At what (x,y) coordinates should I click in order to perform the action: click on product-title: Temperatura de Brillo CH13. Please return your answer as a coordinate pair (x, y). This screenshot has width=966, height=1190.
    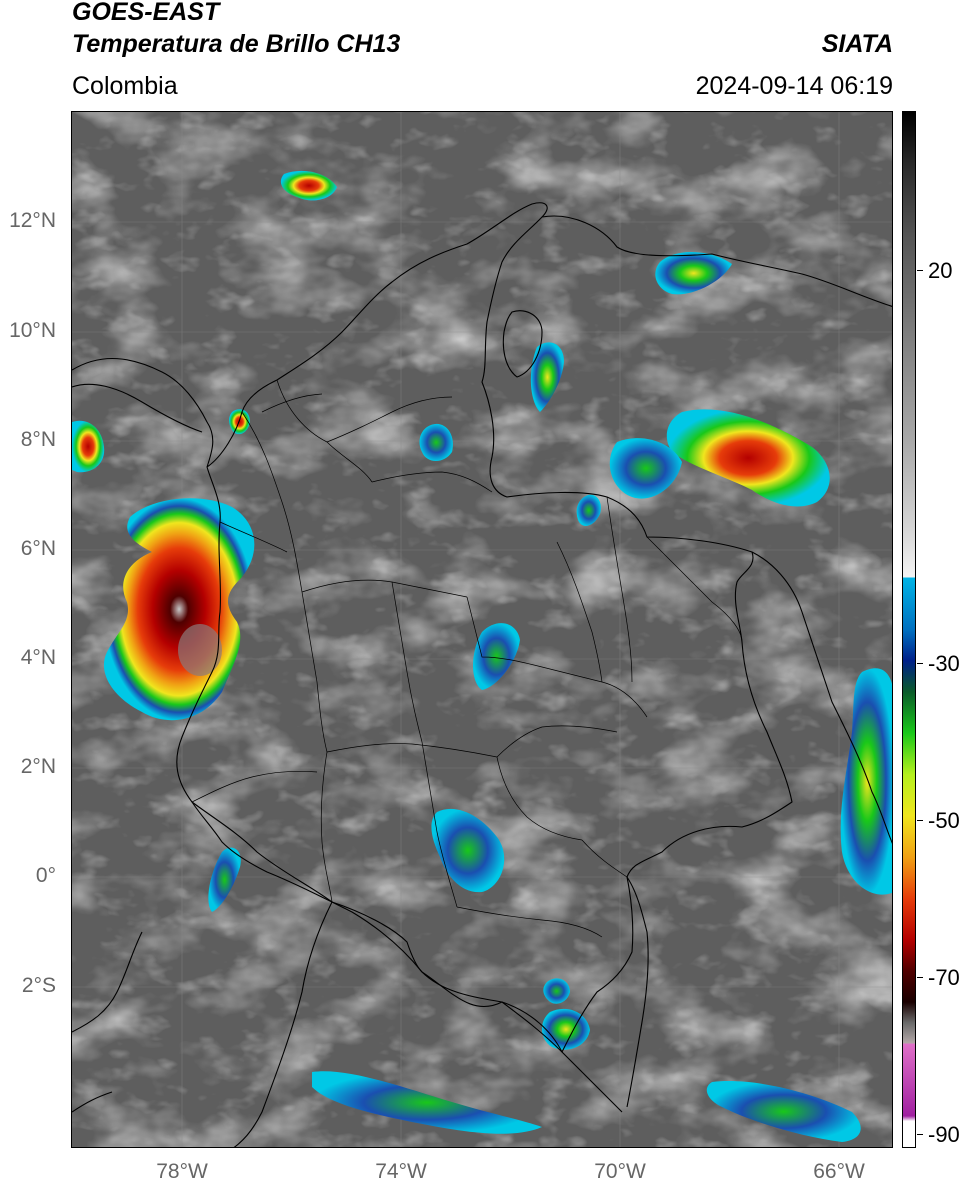
    Looking at the image, I should click on (236, 44).